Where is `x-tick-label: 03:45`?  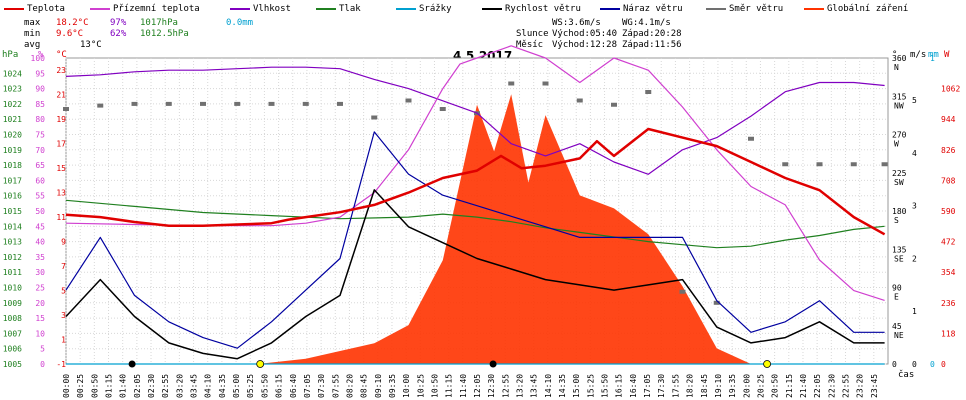 x-tick-label: 03:45 is located at coordinates (194, 386).